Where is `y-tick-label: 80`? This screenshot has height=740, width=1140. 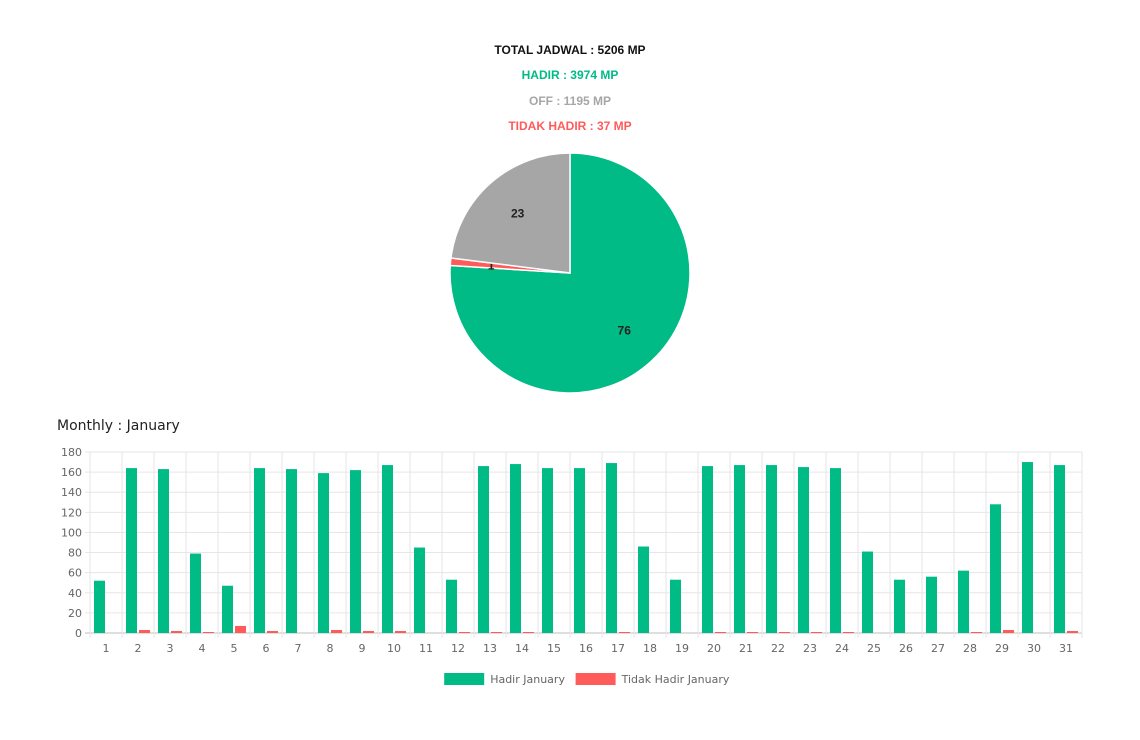 y-tick-label: 80 is located at coordinates (75, 553).